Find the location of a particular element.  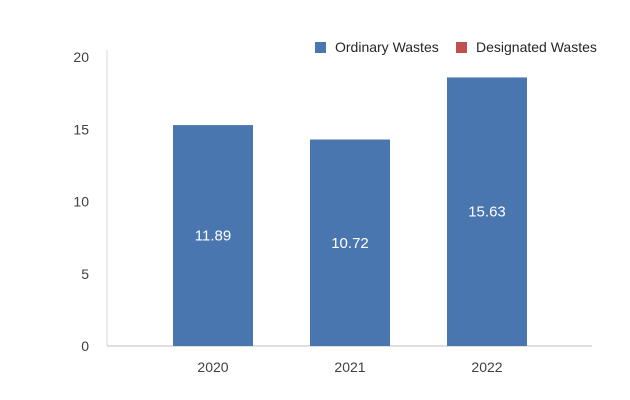

legend-label: Designated Wastes is located at coordinates (536, 47).